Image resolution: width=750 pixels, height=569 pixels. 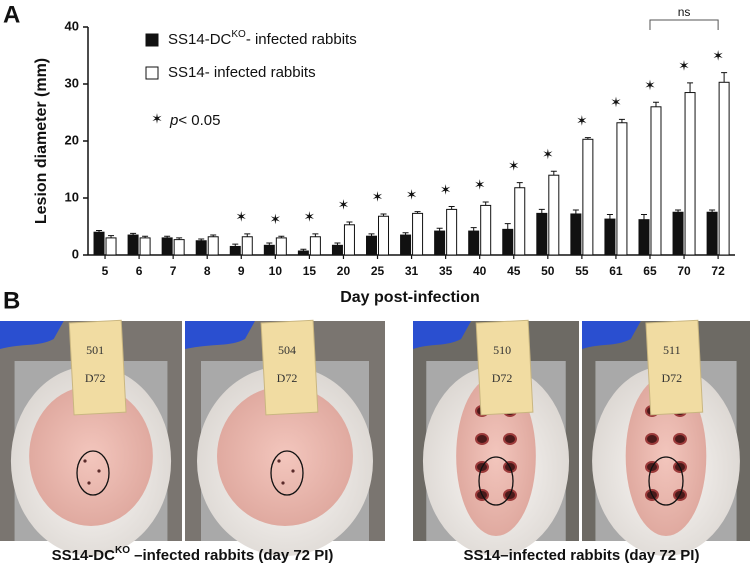 What do you see at coordinates (95, 350) in the screenshot?
I see `tag-text: 501` at bounding box center [95, 350].